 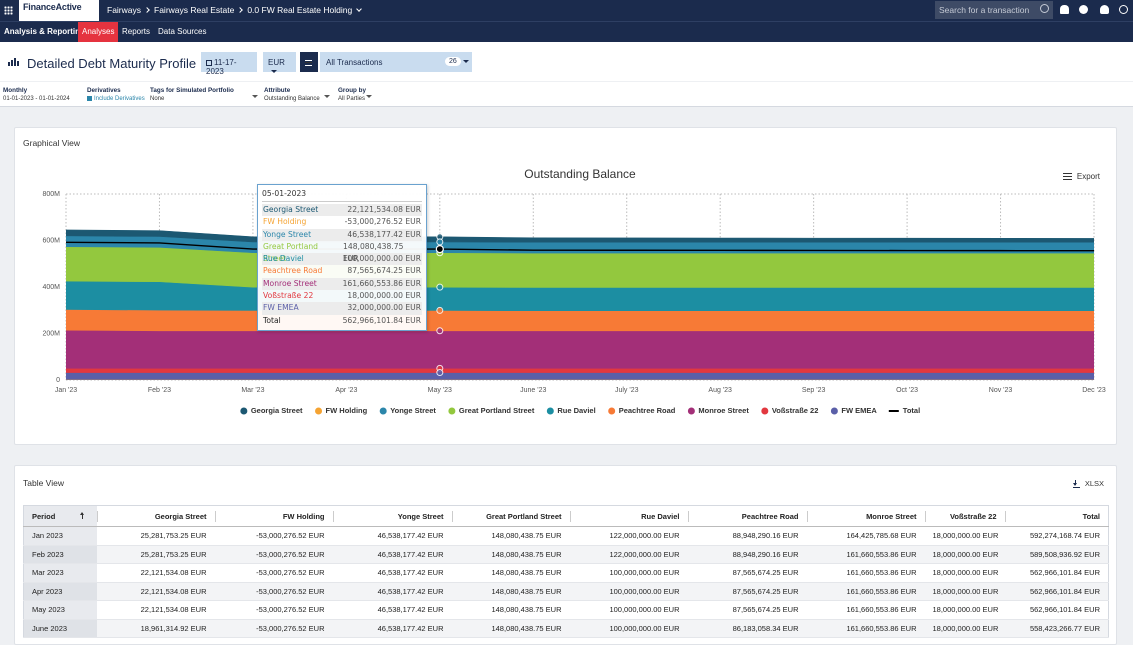 I want to click on tab-active: Analyses, so click(x=98, y=32).